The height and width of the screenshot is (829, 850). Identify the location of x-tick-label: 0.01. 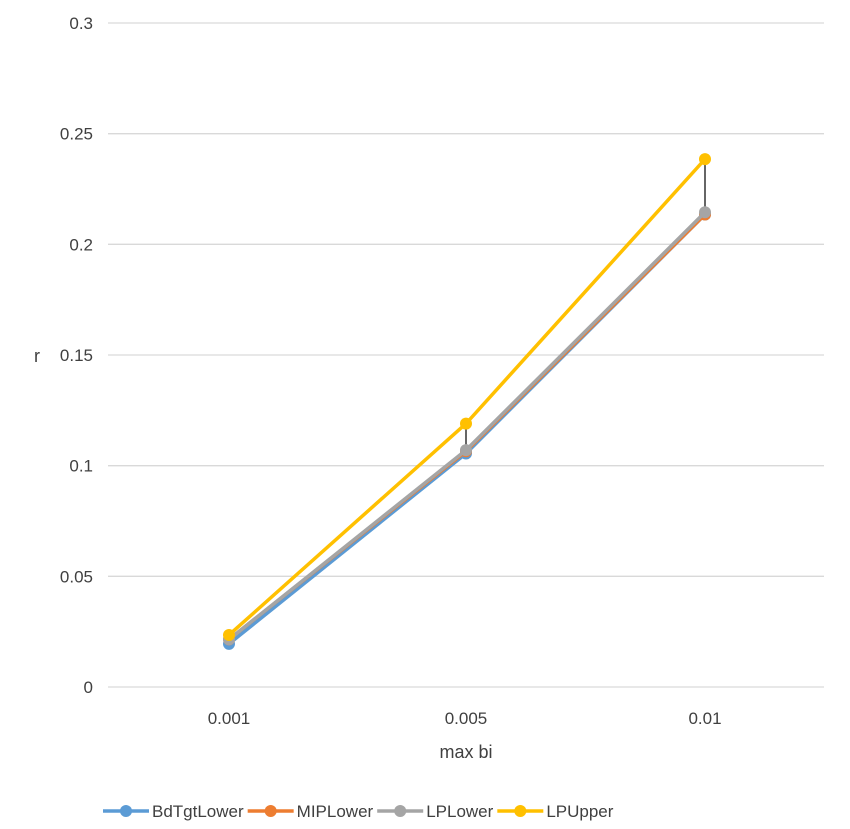
(704, 718).